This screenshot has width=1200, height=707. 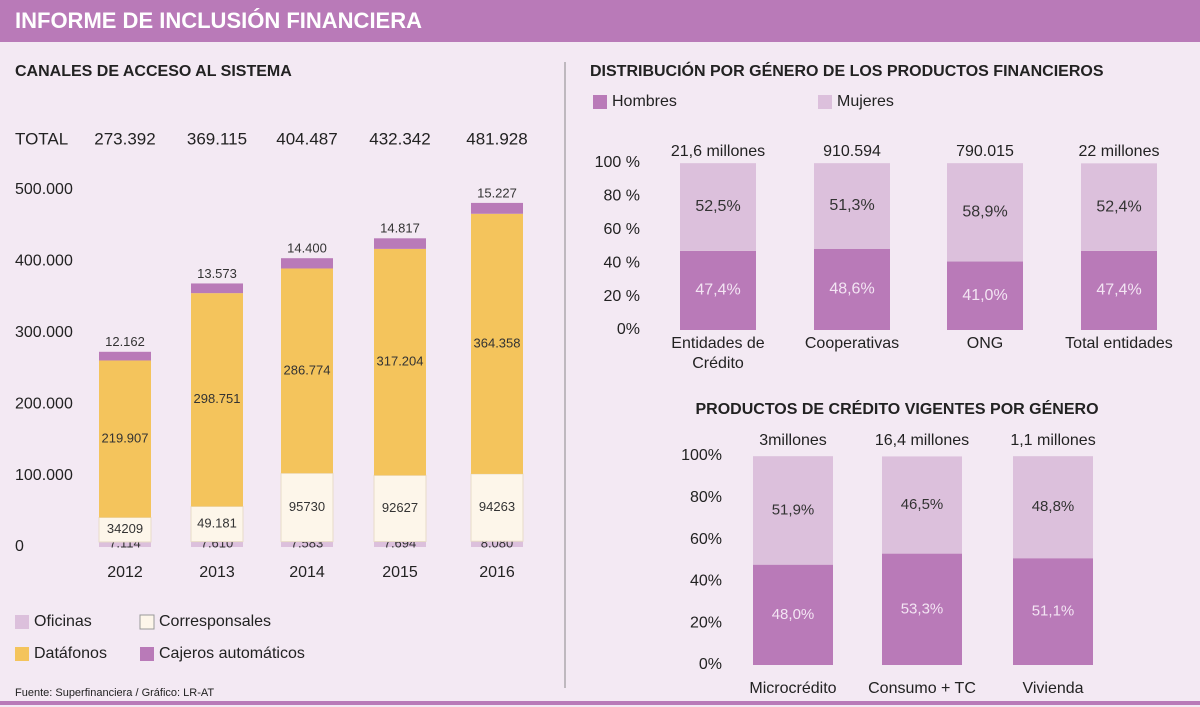 I want to click on x-tick-label: 2016, so click(x=497, y=572).